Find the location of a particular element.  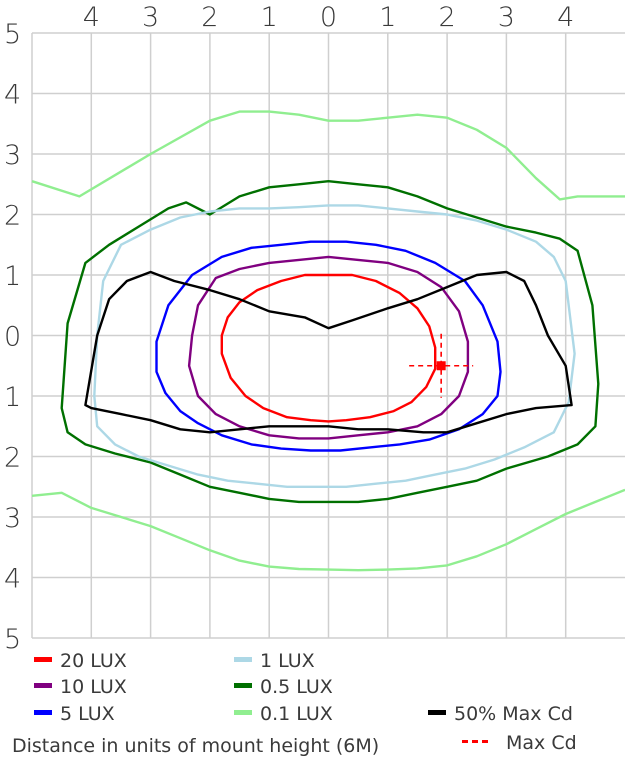

contour-10-lux is located at coordinates (328, 347).